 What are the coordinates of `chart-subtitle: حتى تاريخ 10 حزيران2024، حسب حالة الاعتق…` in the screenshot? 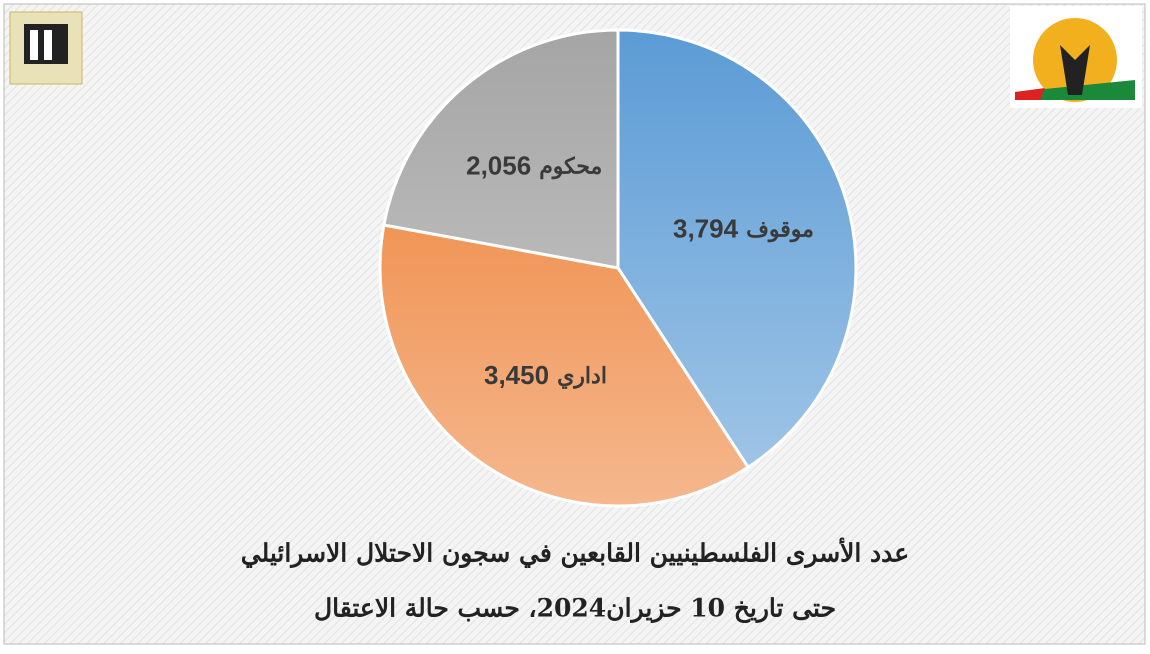 It's located at (575, 609).